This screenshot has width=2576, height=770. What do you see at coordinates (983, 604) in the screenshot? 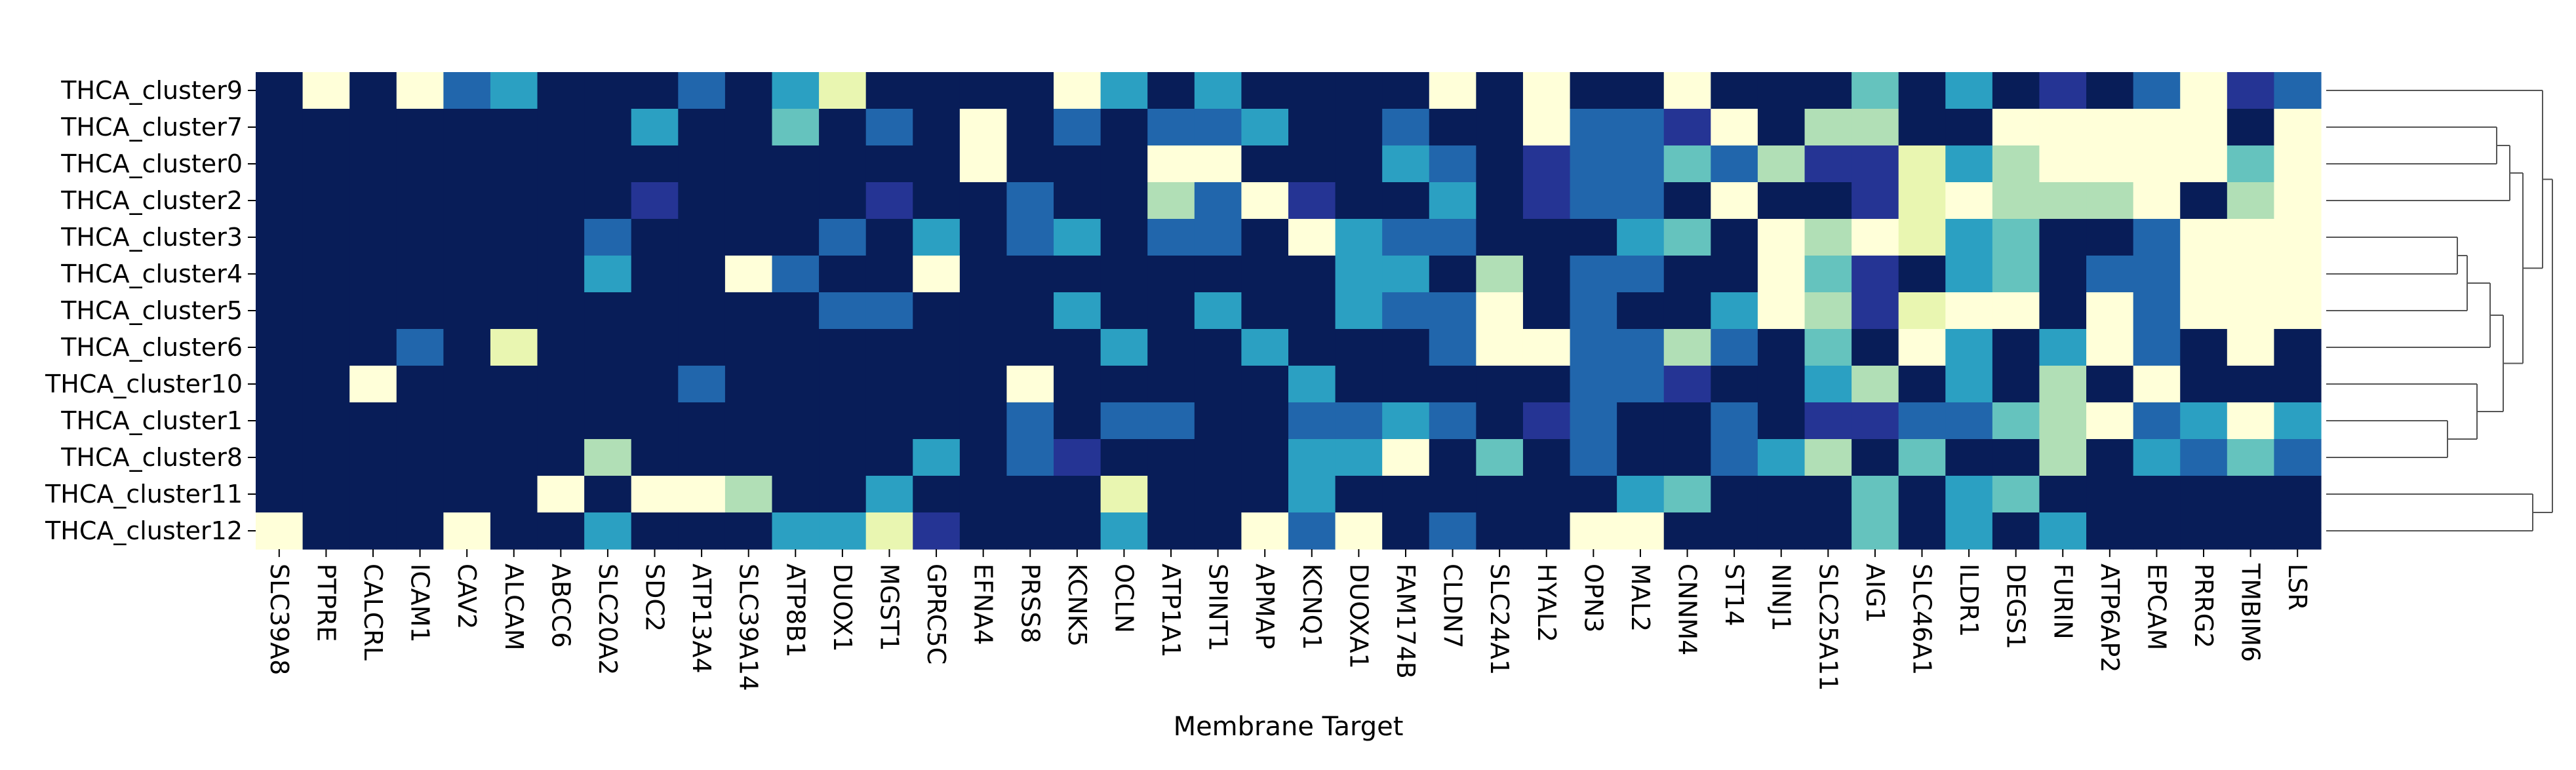
I see `column-label: EFNA4` at bounding box center [983, 604].